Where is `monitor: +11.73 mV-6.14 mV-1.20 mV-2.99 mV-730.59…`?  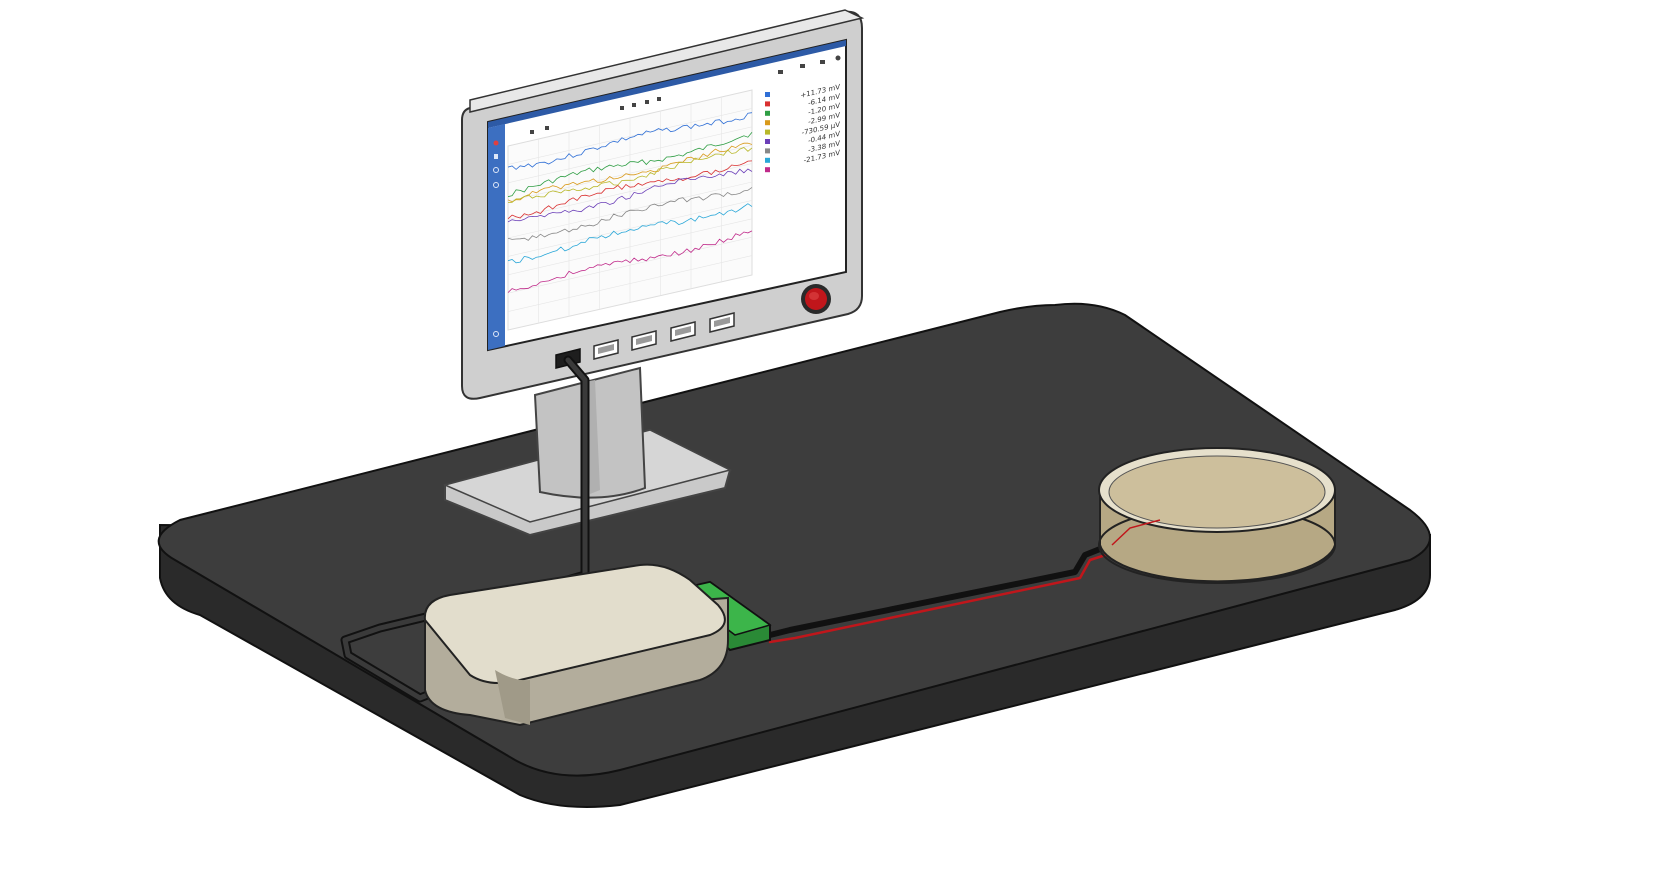
monitor: +11.73 mV-6.14 mV-1.20 mV-2.99 mV-730.59… is located at coordinates (663, 204).